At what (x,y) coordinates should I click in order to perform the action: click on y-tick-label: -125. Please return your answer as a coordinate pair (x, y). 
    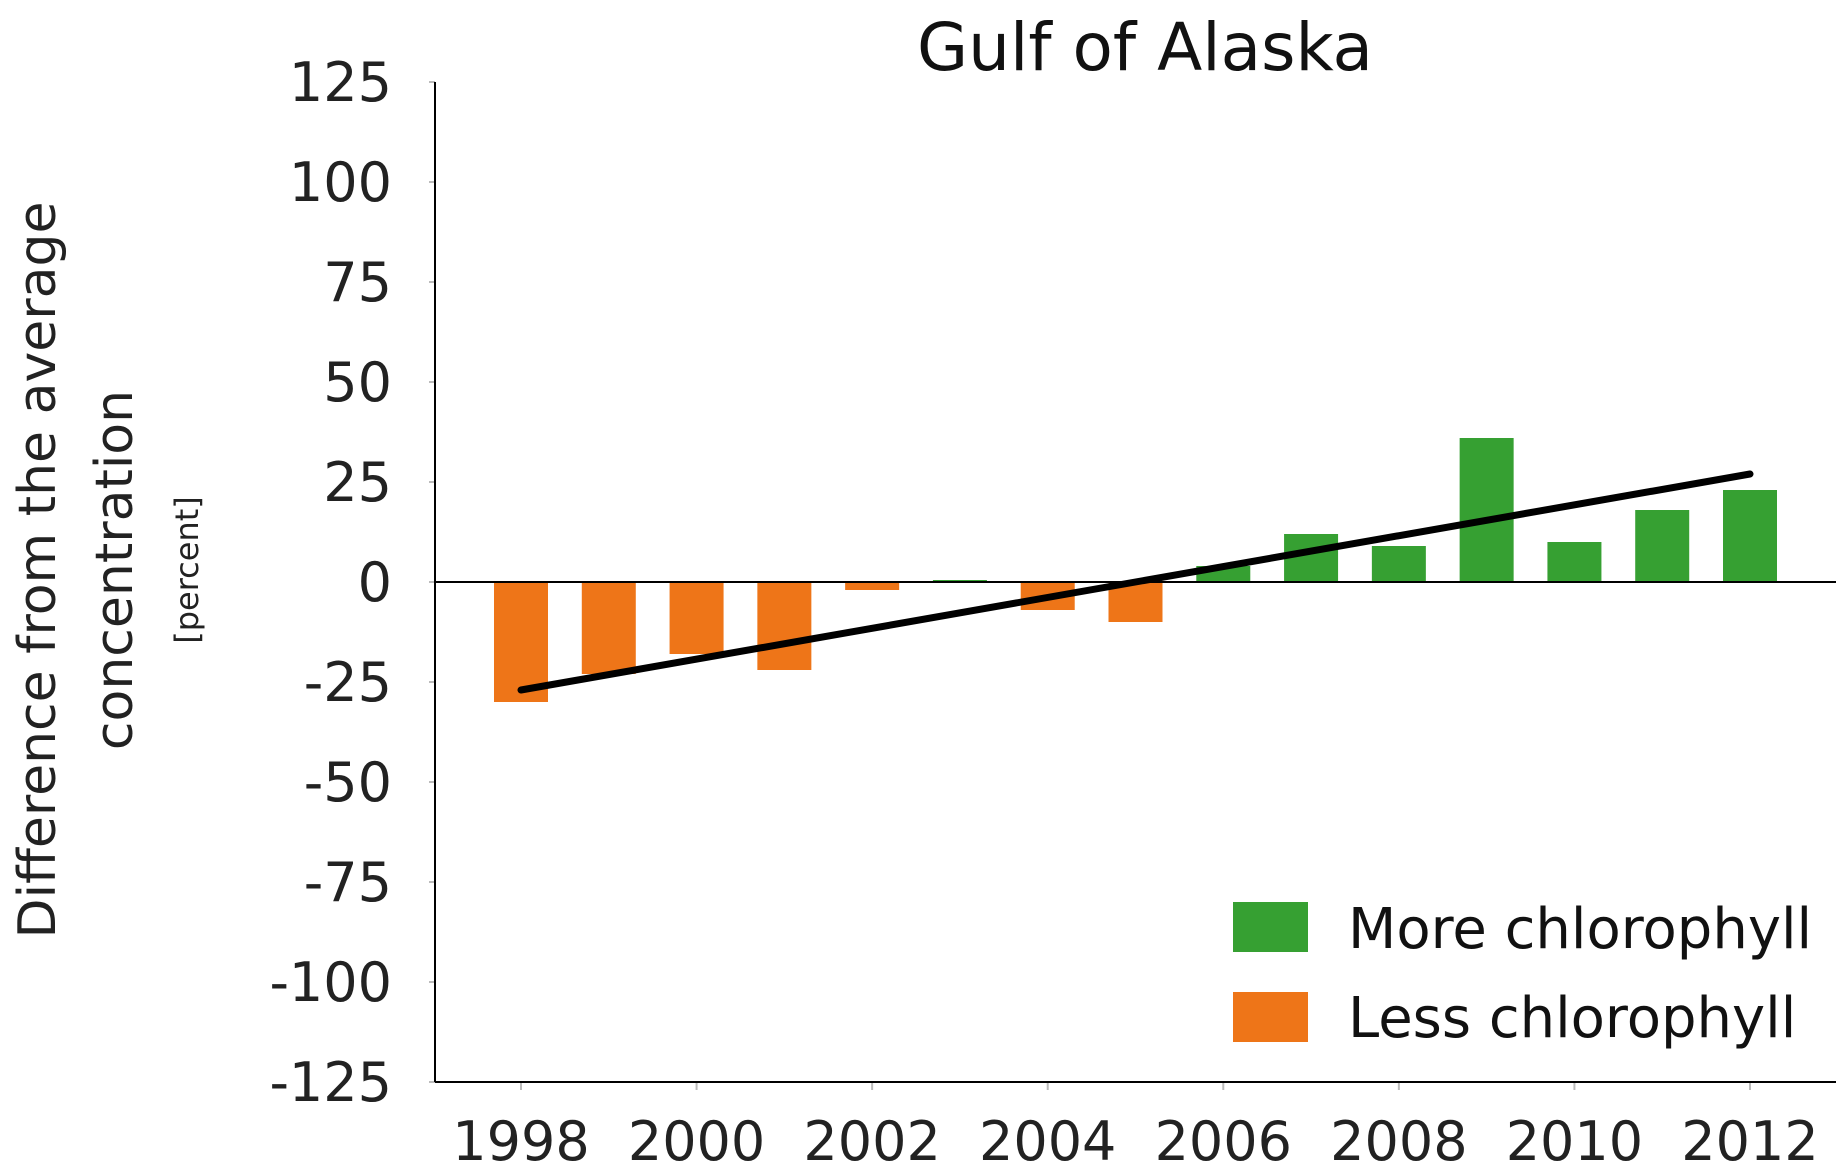
    Looking at the image, I should click on (330, 1082).